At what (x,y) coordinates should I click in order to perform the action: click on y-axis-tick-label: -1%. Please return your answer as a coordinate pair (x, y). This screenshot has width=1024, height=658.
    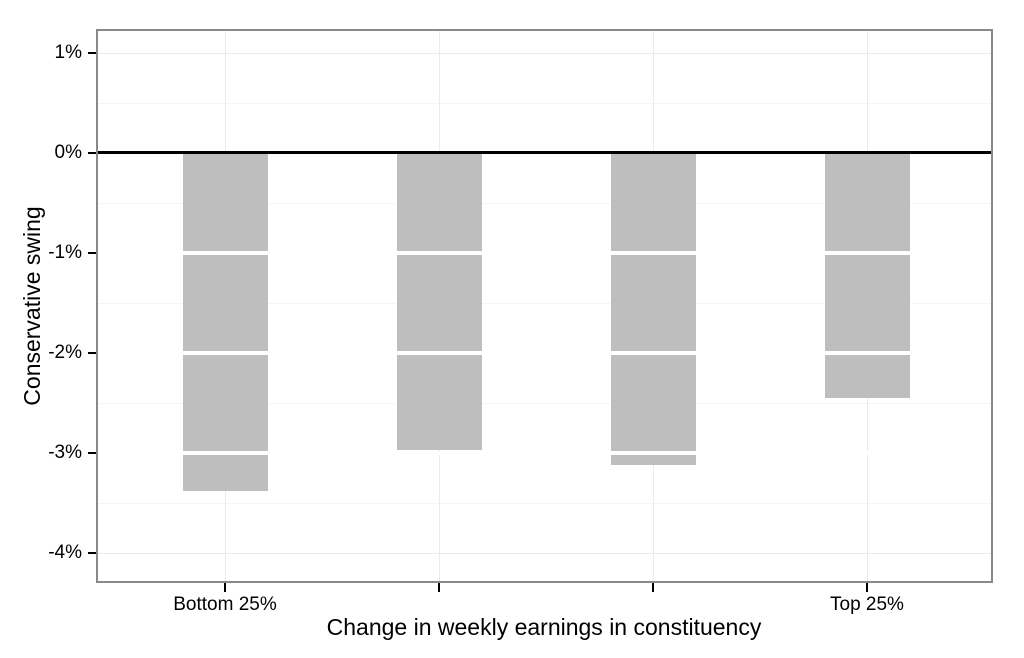
    Looking at the image, I should click on (65, 252).